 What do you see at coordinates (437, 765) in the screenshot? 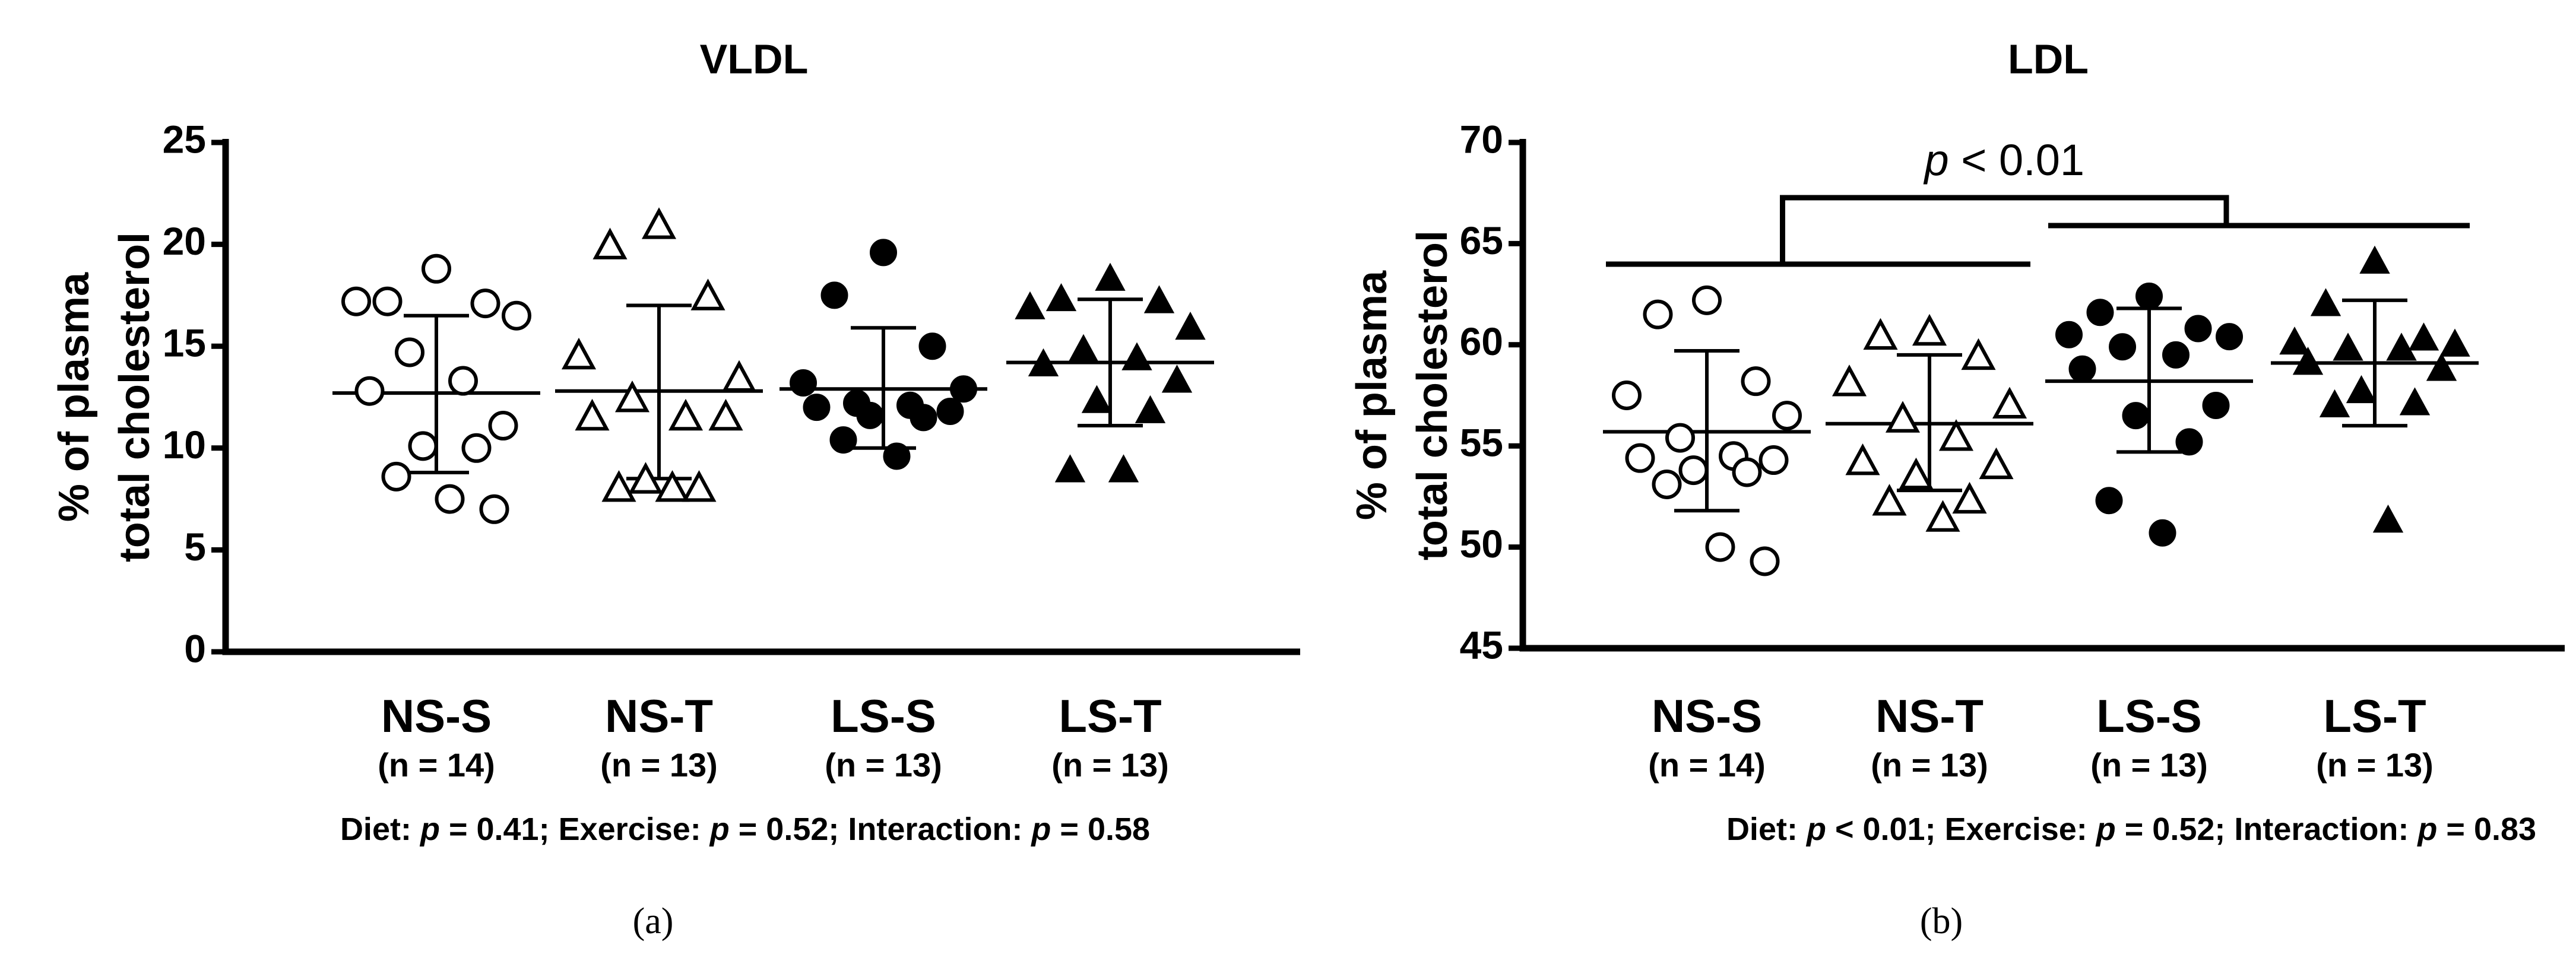
I see `n-label: (n = 14)` at bounding box center [437, 765].